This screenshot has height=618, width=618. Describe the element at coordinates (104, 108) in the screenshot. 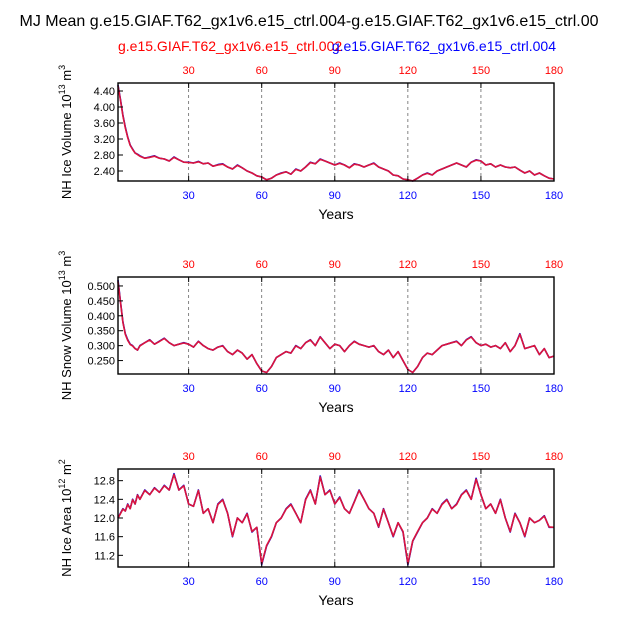

I see `y-tick-label: 4.00` at that location.